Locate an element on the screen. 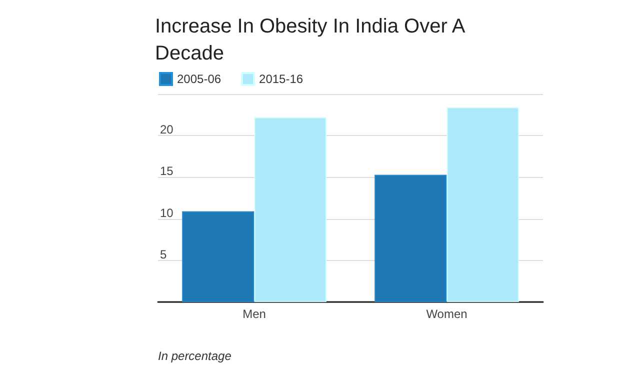 This screenshot has width=640, height=373. y-tick-label: 5 is located at coordinates (163, 254).